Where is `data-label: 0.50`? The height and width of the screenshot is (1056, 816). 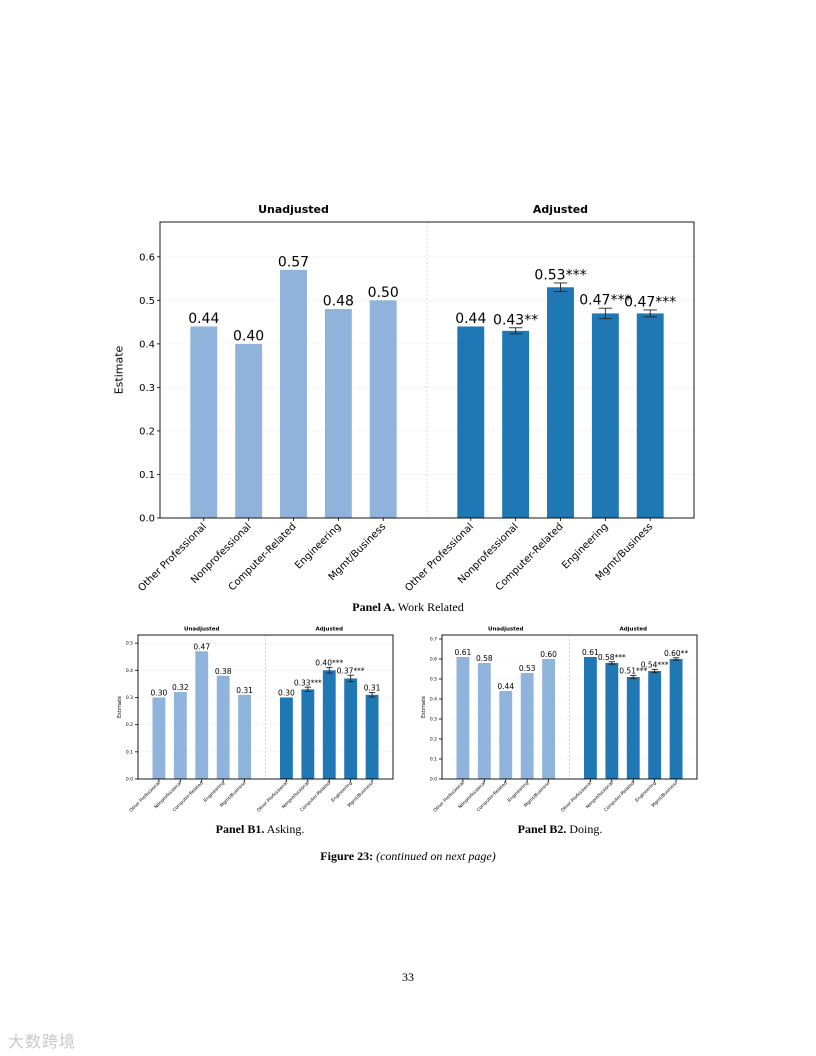 data-label: 0.50 is located at coordinates (383, 293).